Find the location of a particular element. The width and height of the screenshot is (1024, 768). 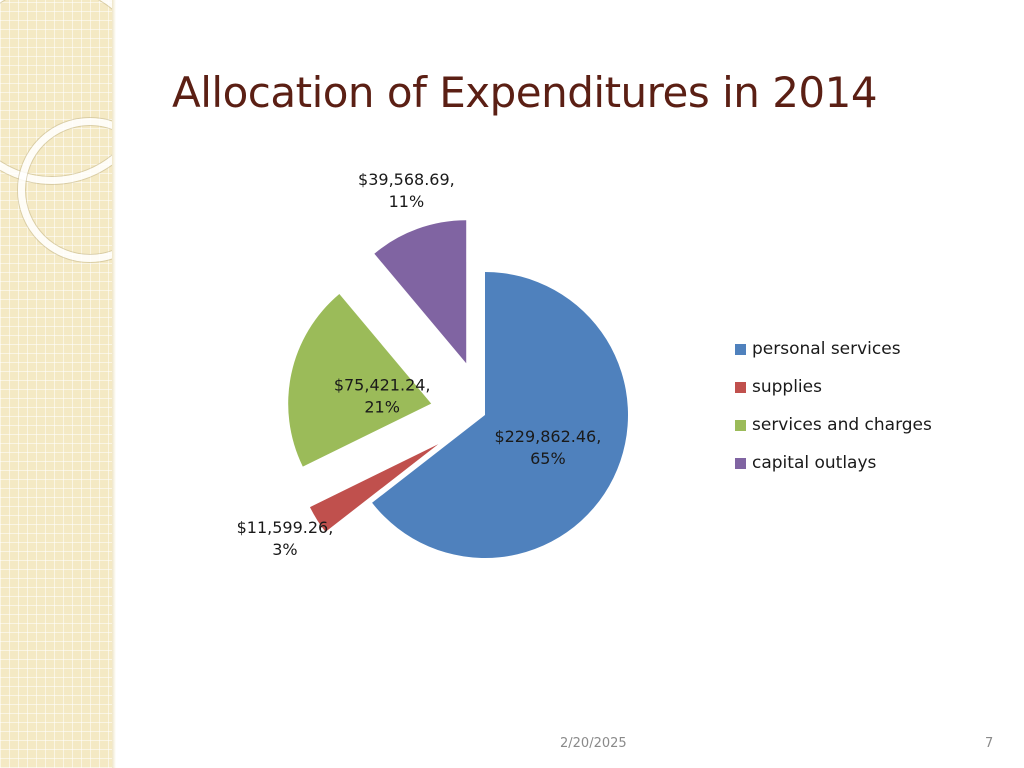

legend-item-supplies: supplies is located at coordinates (833, 387).